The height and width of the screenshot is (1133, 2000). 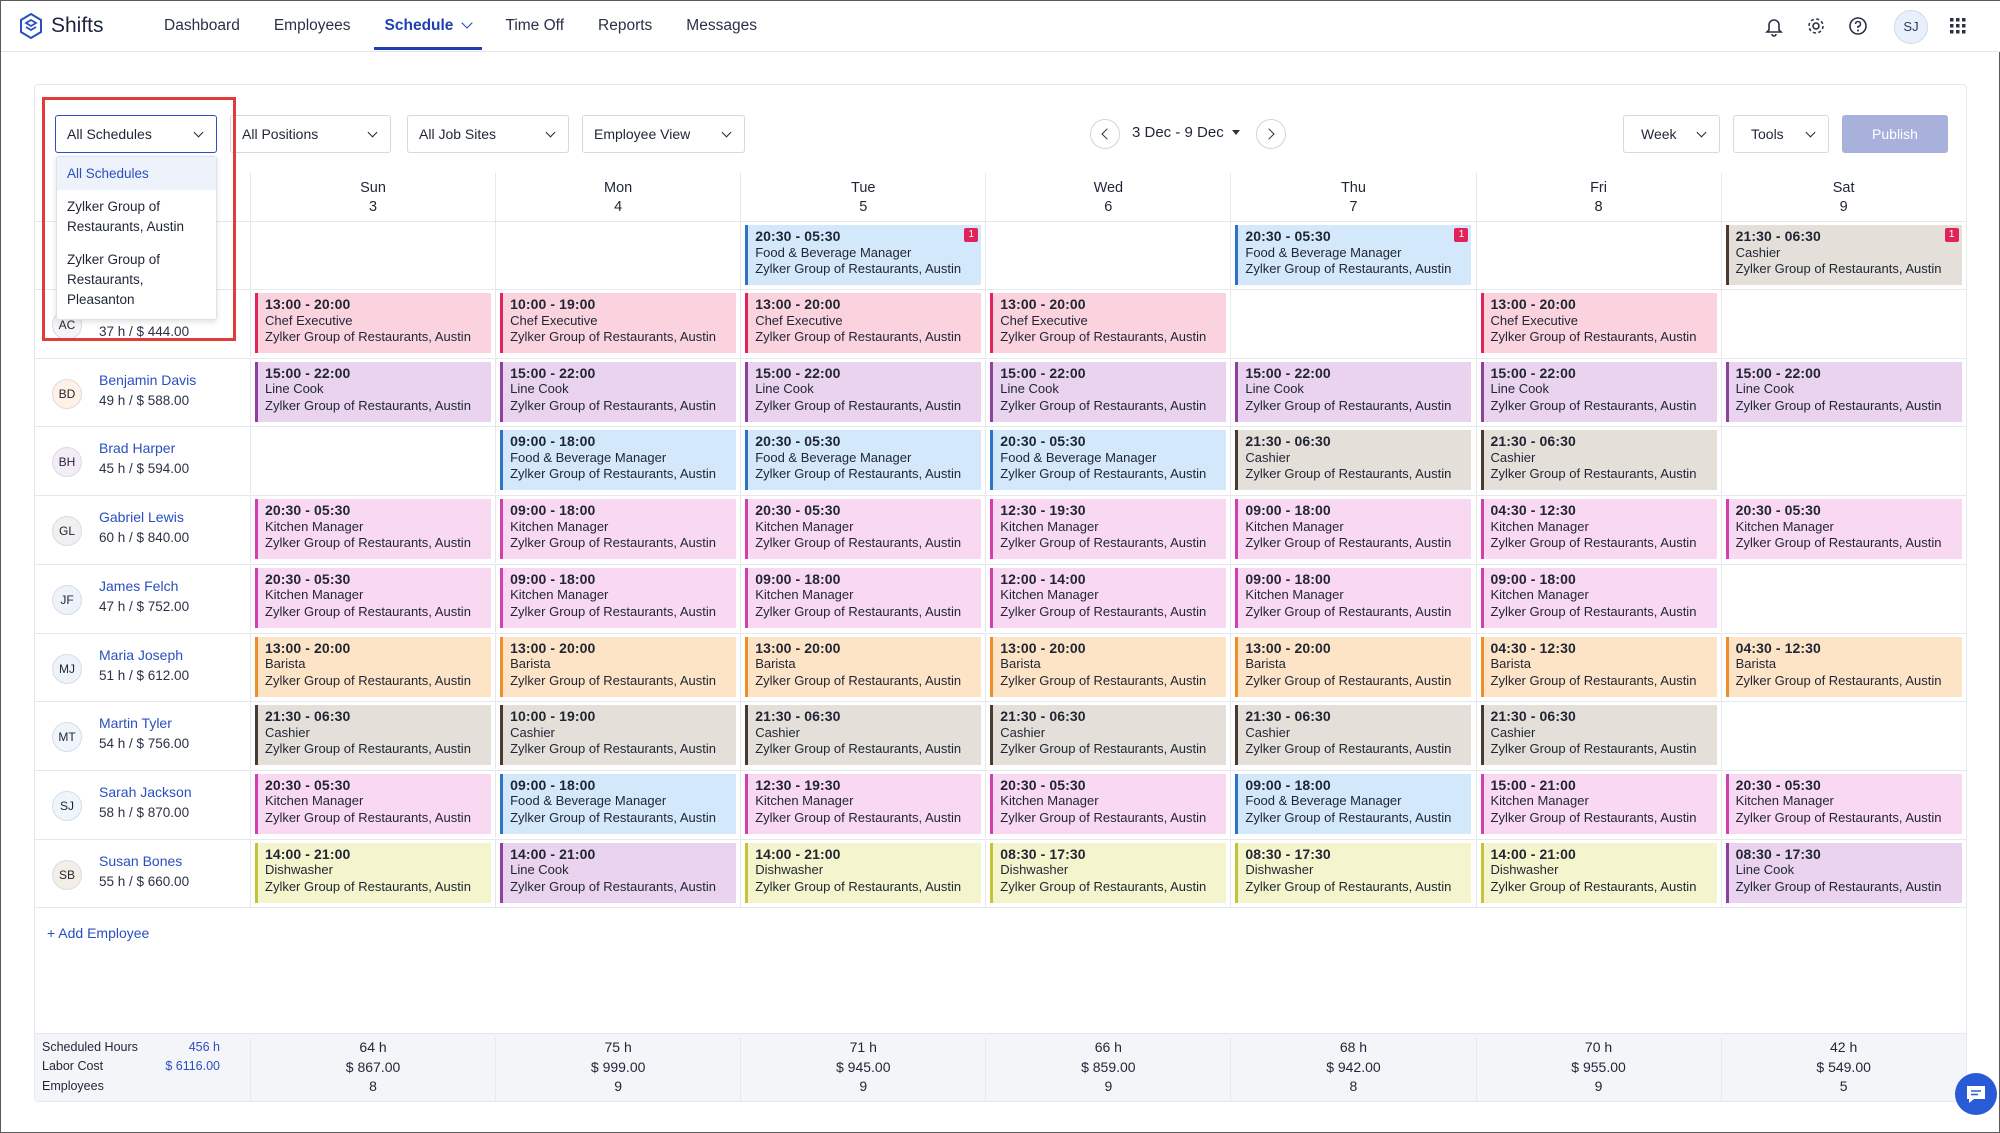 I want to click on employee-name: Maria Joseph, so click(x=141, y=654).